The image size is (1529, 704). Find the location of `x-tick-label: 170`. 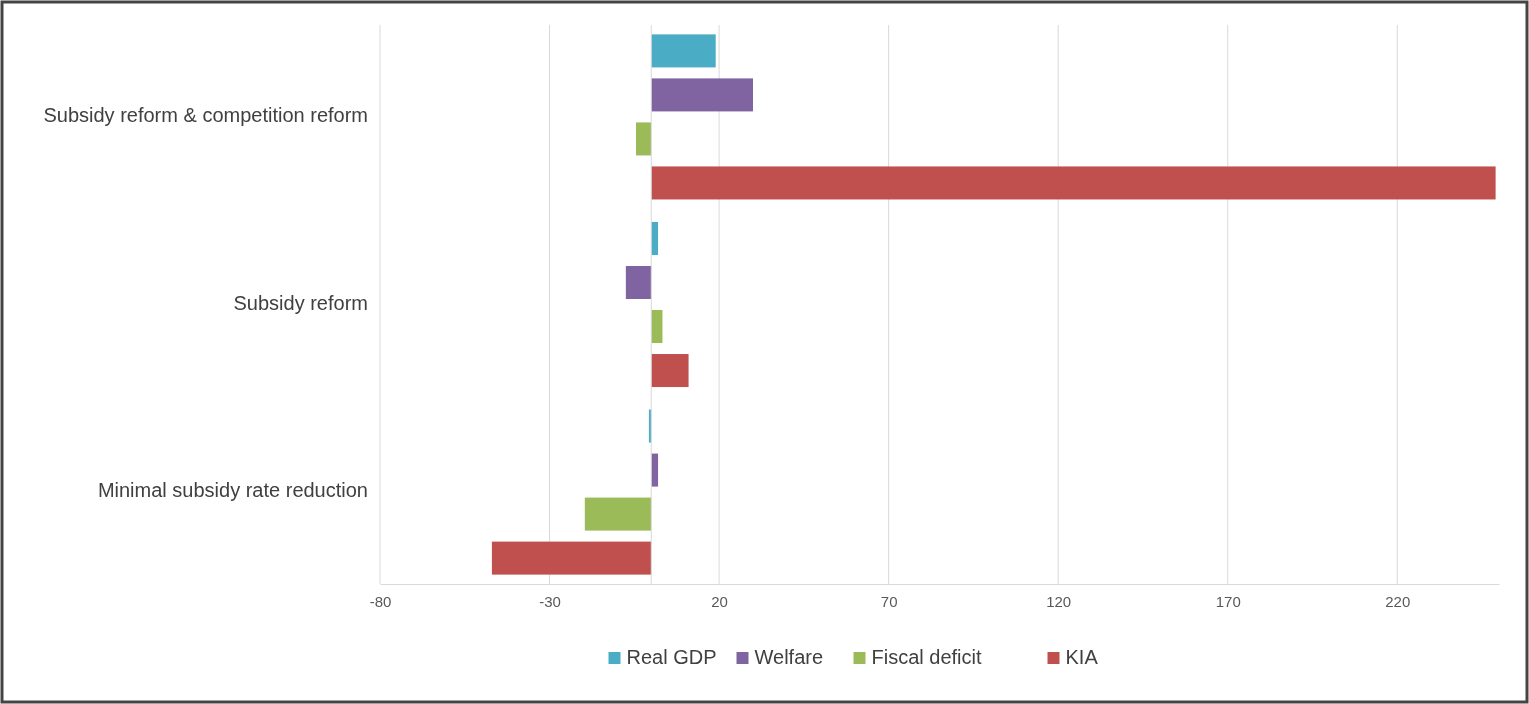

x-tick-label: 170 is located at coordinates (1228, 601).